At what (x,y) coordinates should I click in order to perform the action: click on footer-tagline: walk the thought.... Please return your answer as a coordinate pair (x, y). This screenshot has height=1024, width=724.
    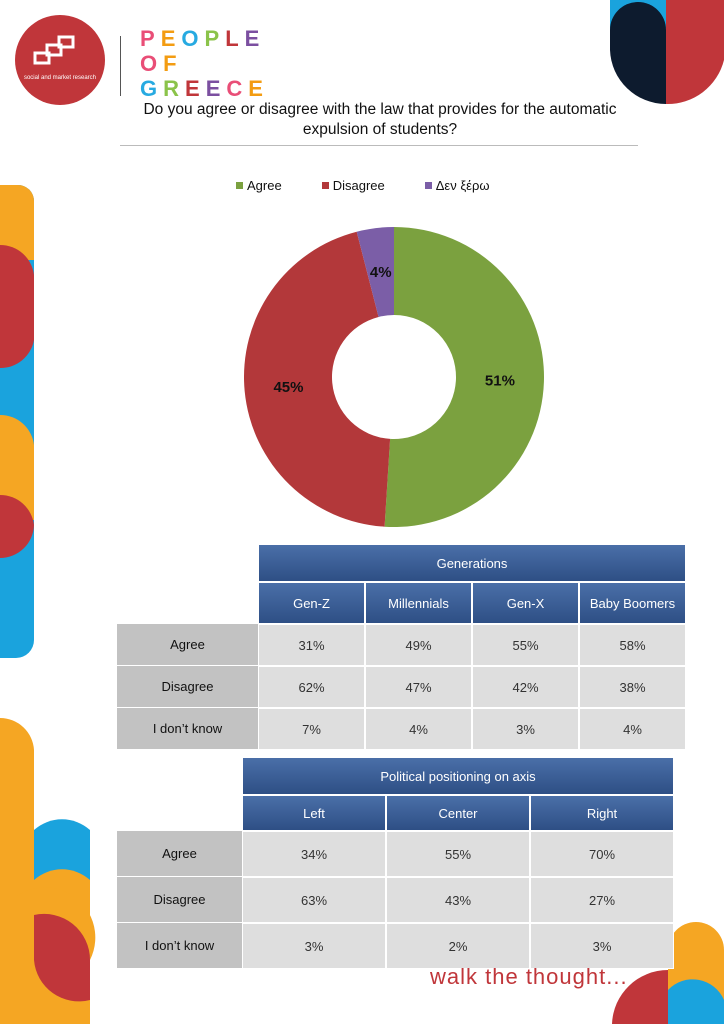
    Looking at the image, I should click on (529, 977).